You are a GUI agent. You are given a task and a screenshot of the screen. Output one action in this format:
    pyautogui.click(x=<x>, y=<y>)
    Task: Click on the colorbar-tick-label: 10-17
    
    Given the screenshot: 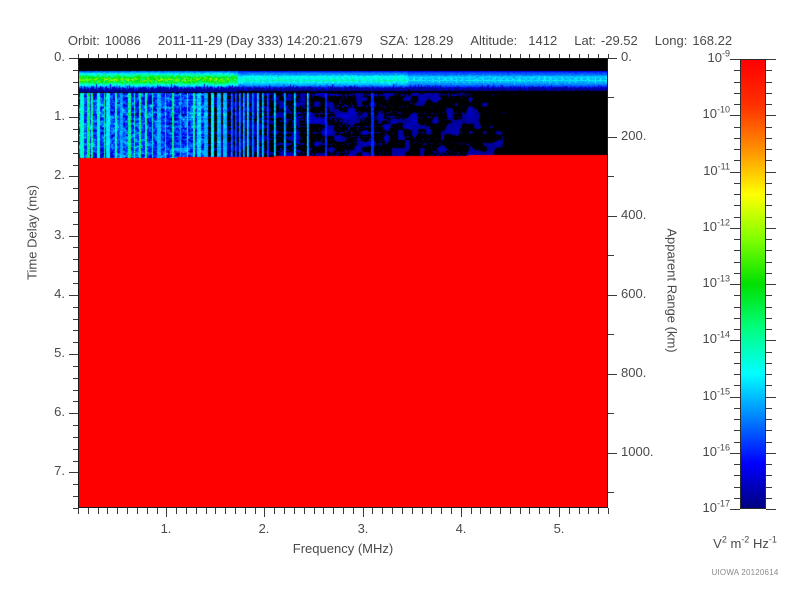 What is the action you would take?
    pyautogui.click(x=716, y=506)
    